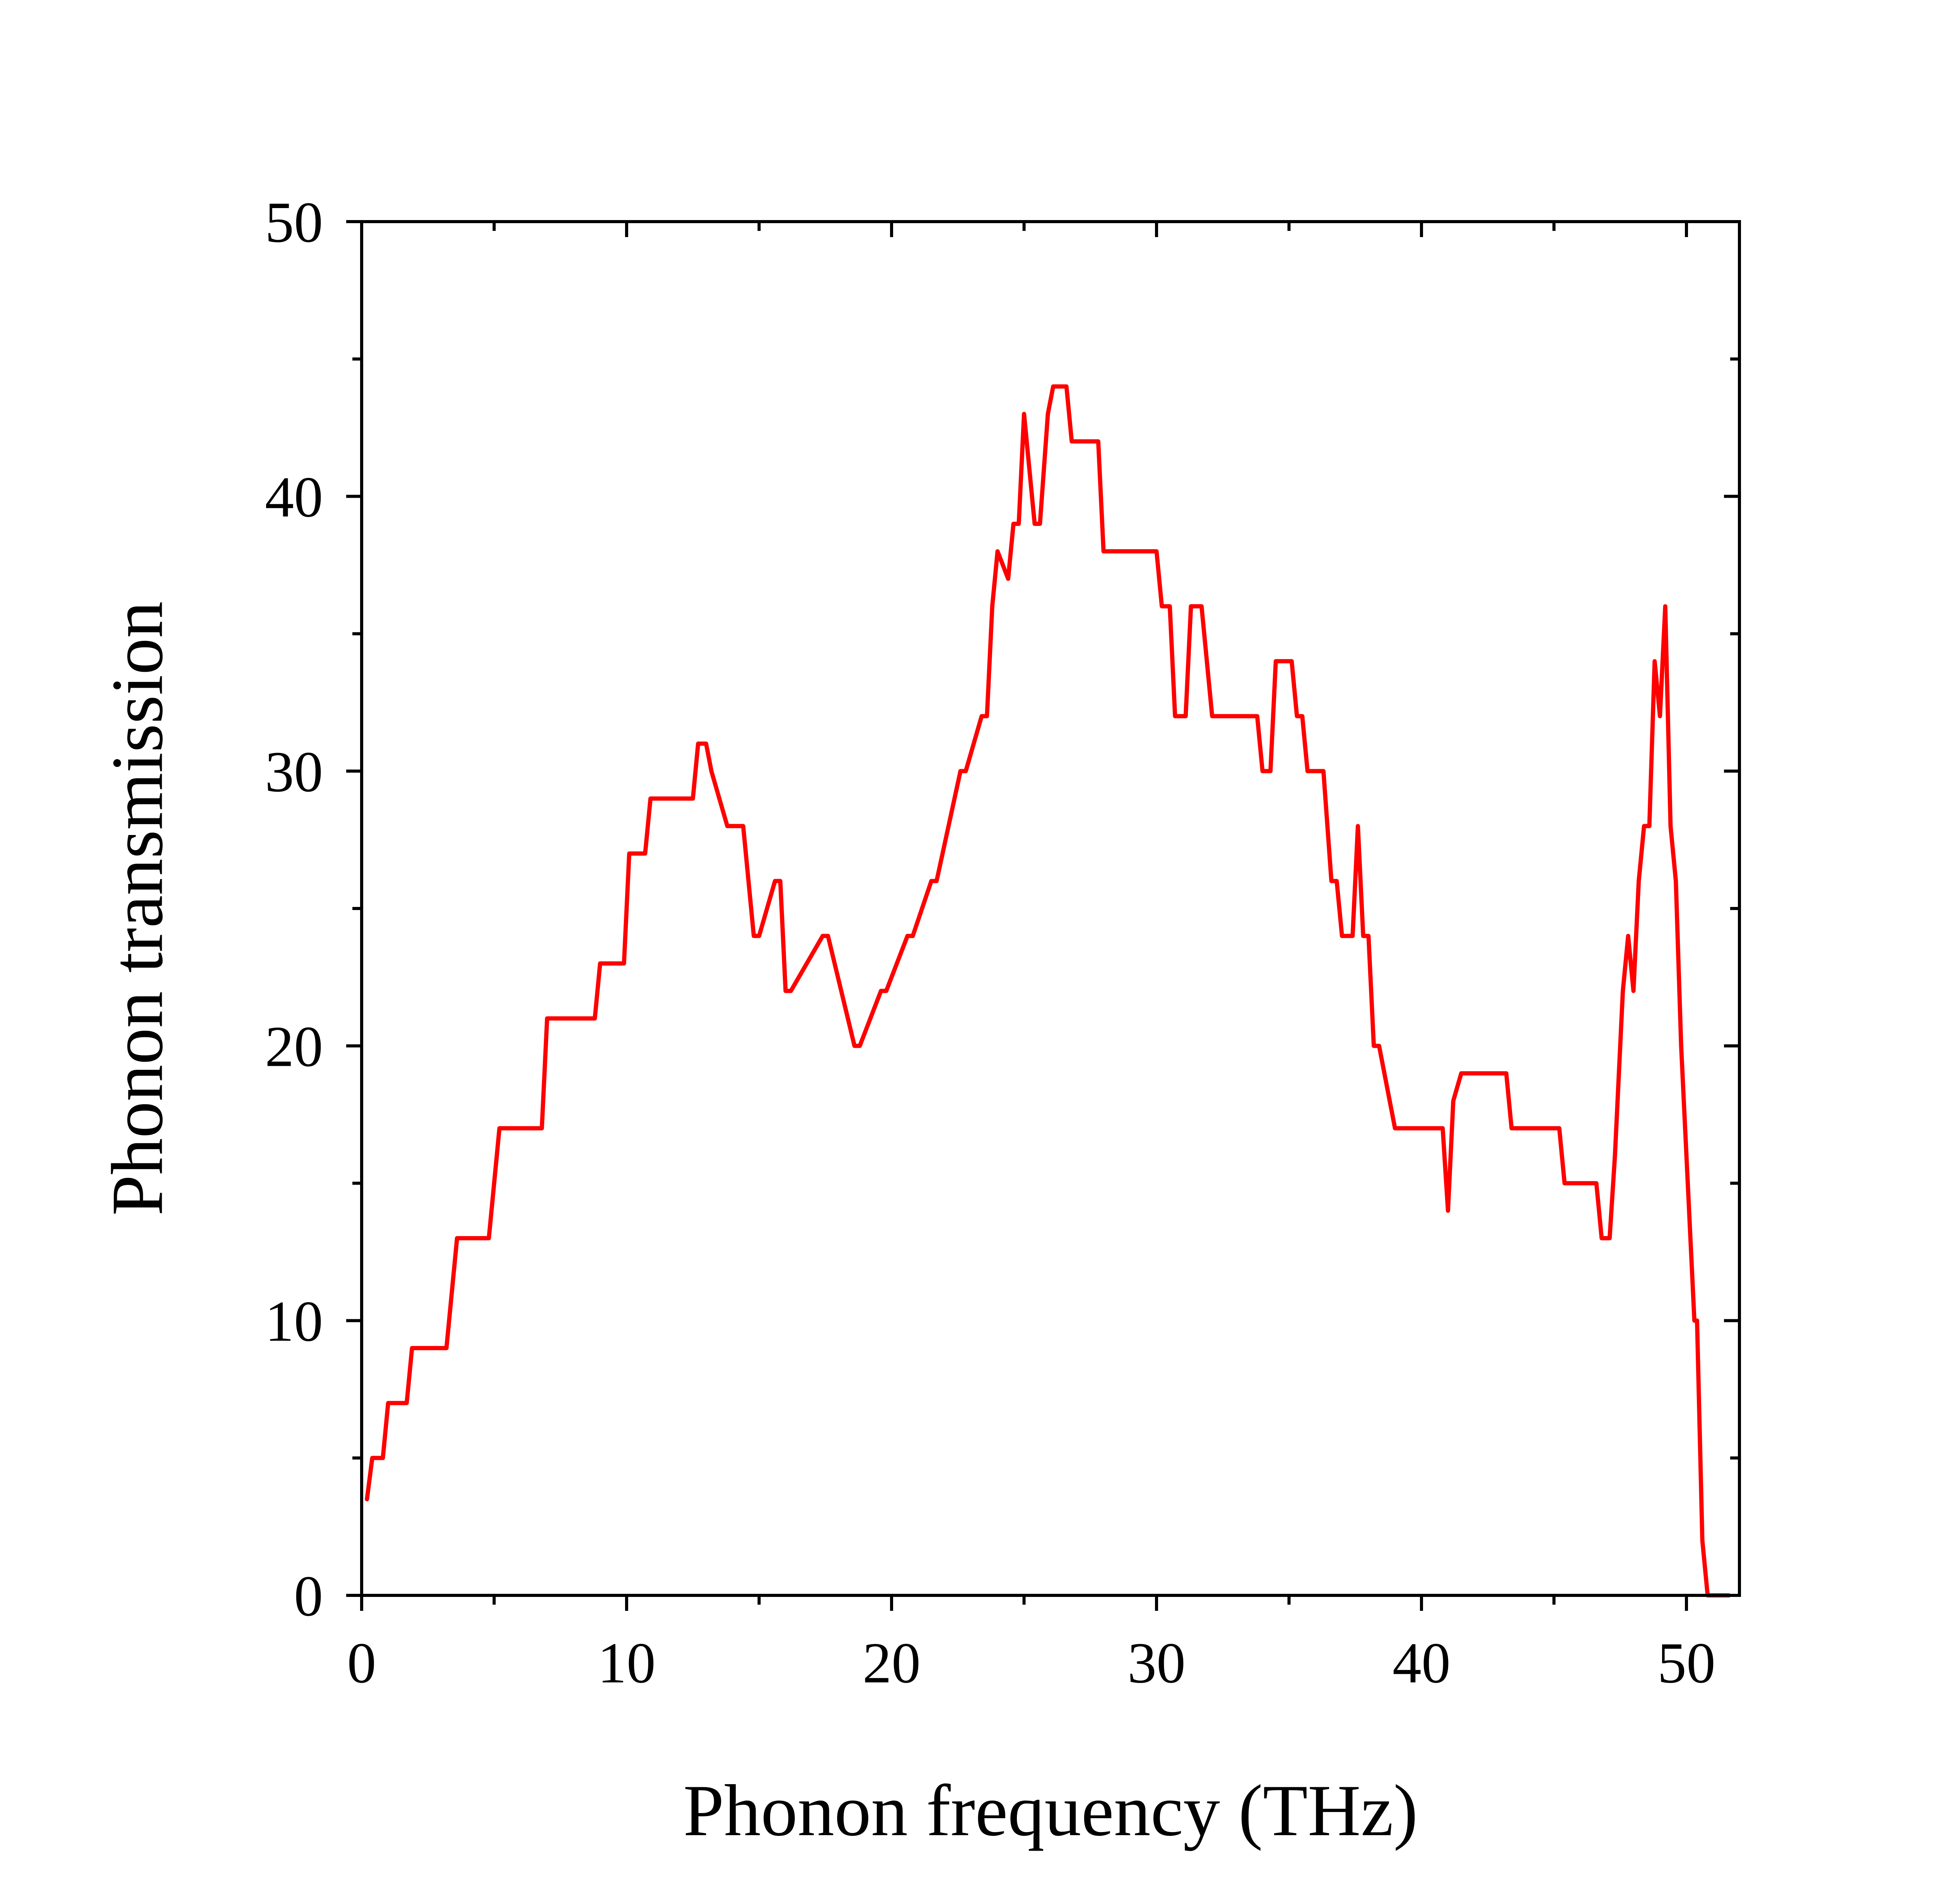 The width and height of the screenshot is (1934, 1904). Describe the element at coordinates (294, 497) in the screenshot. I see `y-tick-label: 40` at that location.